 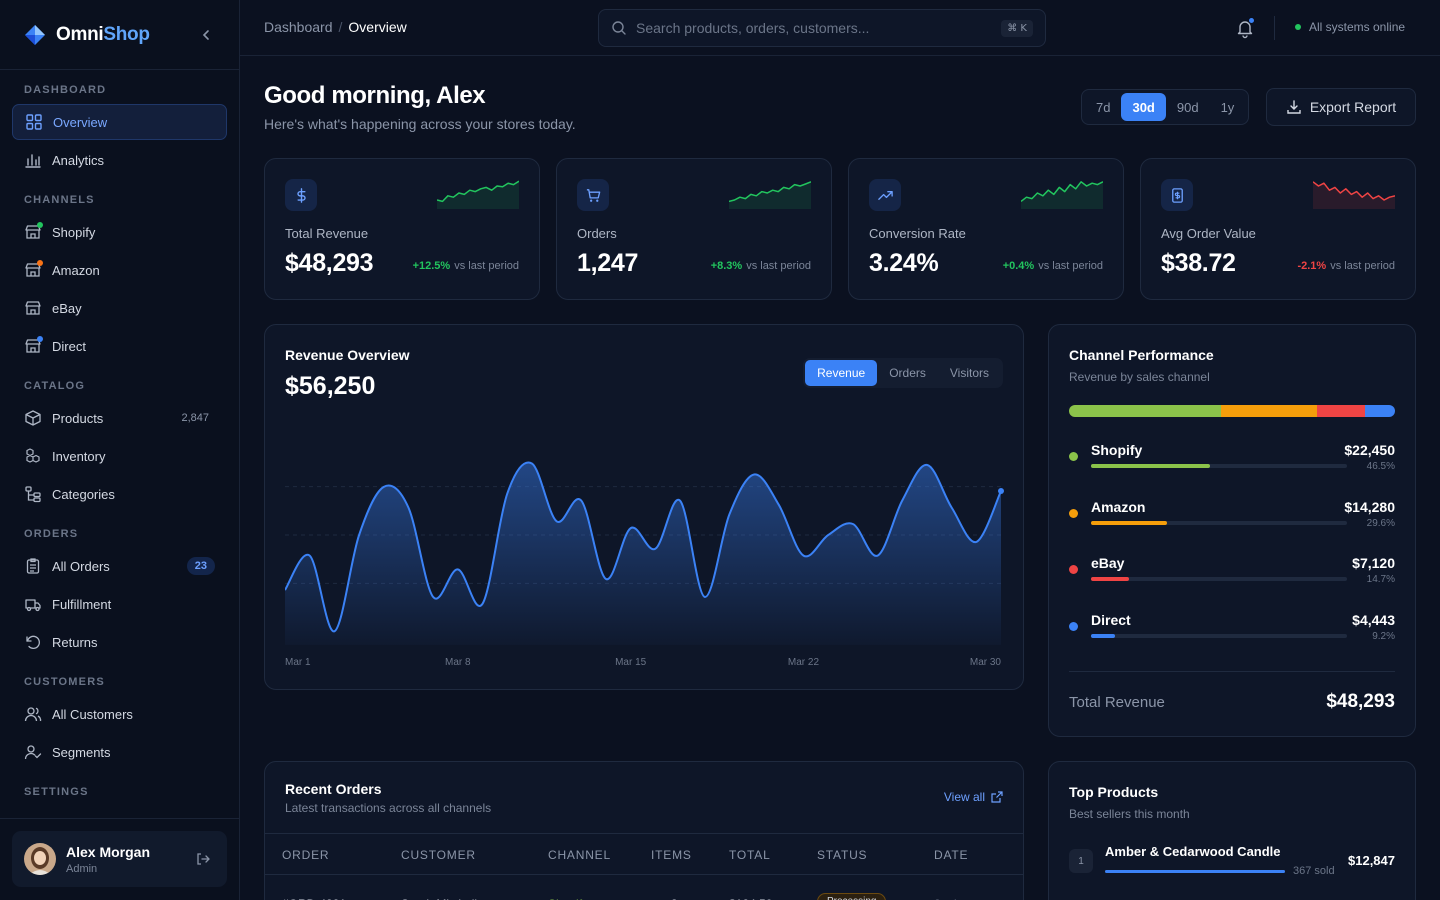 I want to click on kpi-icon, so click(x=593, y=195).